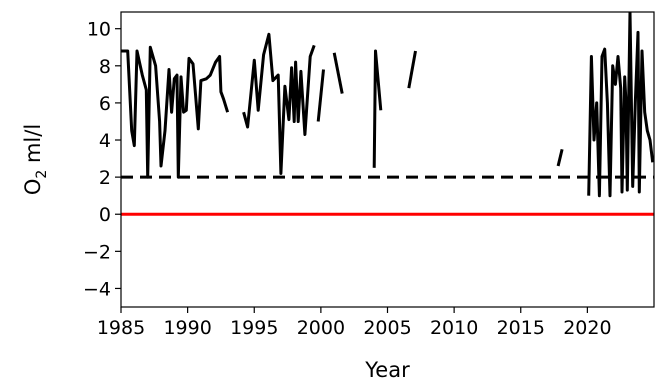 This screenshot has width=660, height=383. Describe the element at coordinates (187, 328) in the screenshot. I see `x-tick-label: 1990` at that location.